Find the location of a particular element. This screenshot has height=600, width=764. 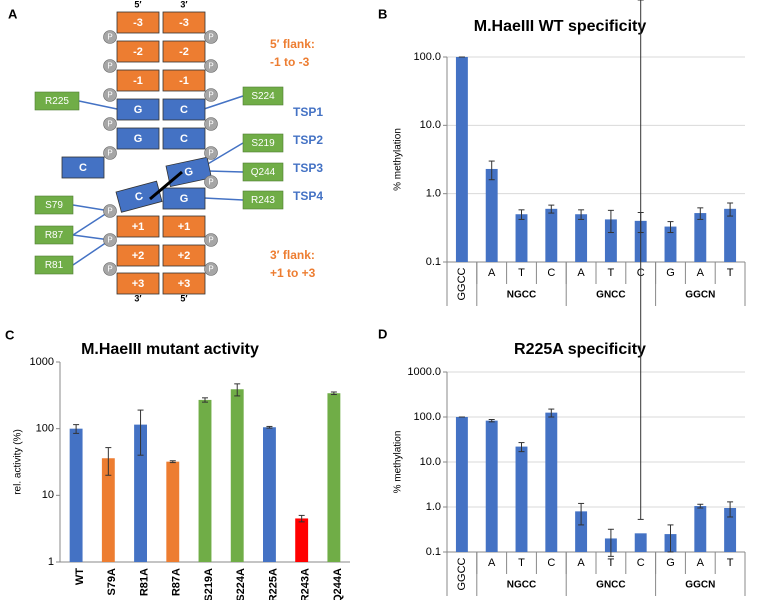

x-tick-label: C is located at coordinates (551, 563).